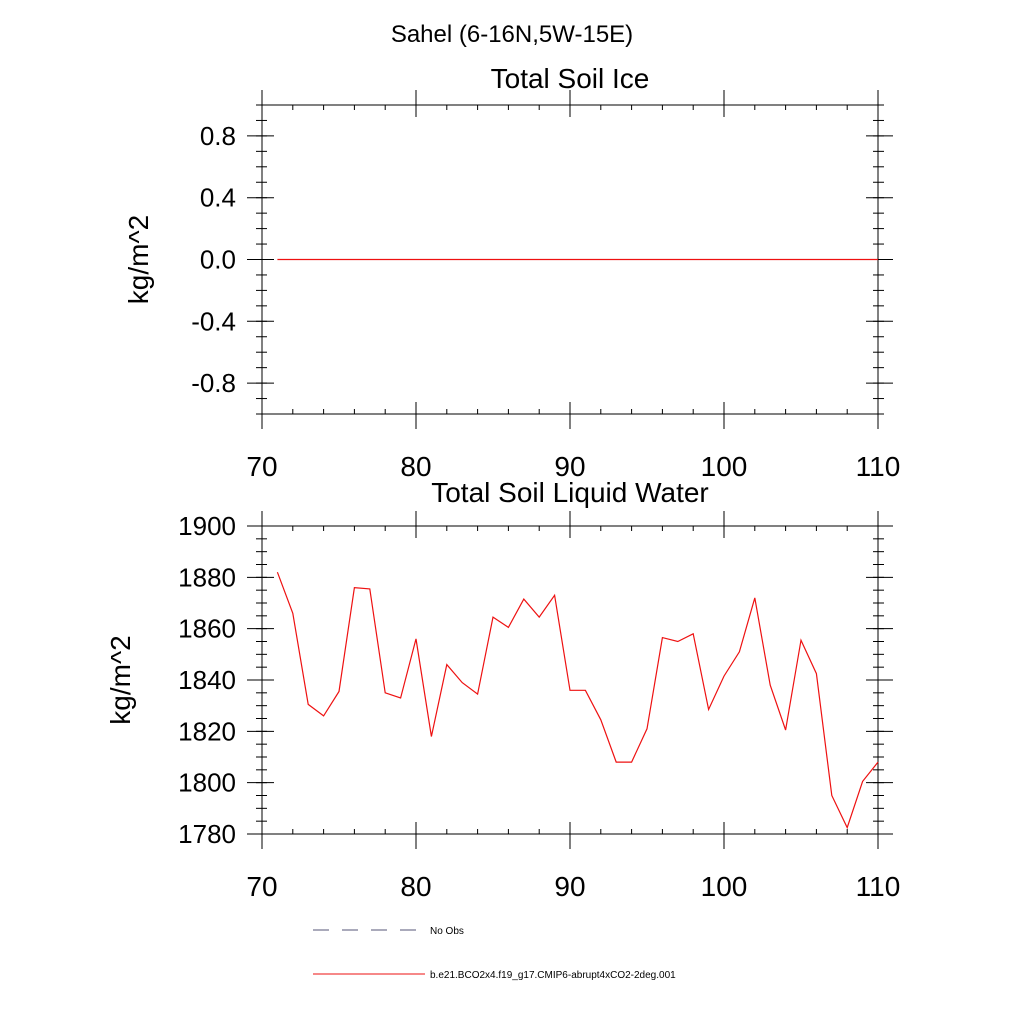 The height and width of the screenshot is (1024, 1024). What do you see at coordinates (207, 783) in the screenshot?
I see `y-tick-label: 1800` at bounding box center [207, 783].